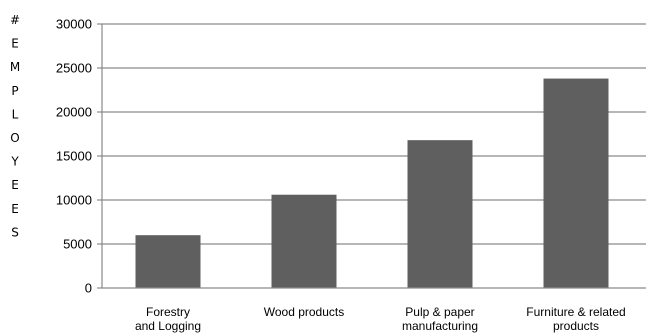 This screenshot has height=335, width=646. What do you see at coordinates (576, 326) in the screenshot?
I see `x-tick-label-line: products` at bounding box center [576, 326].